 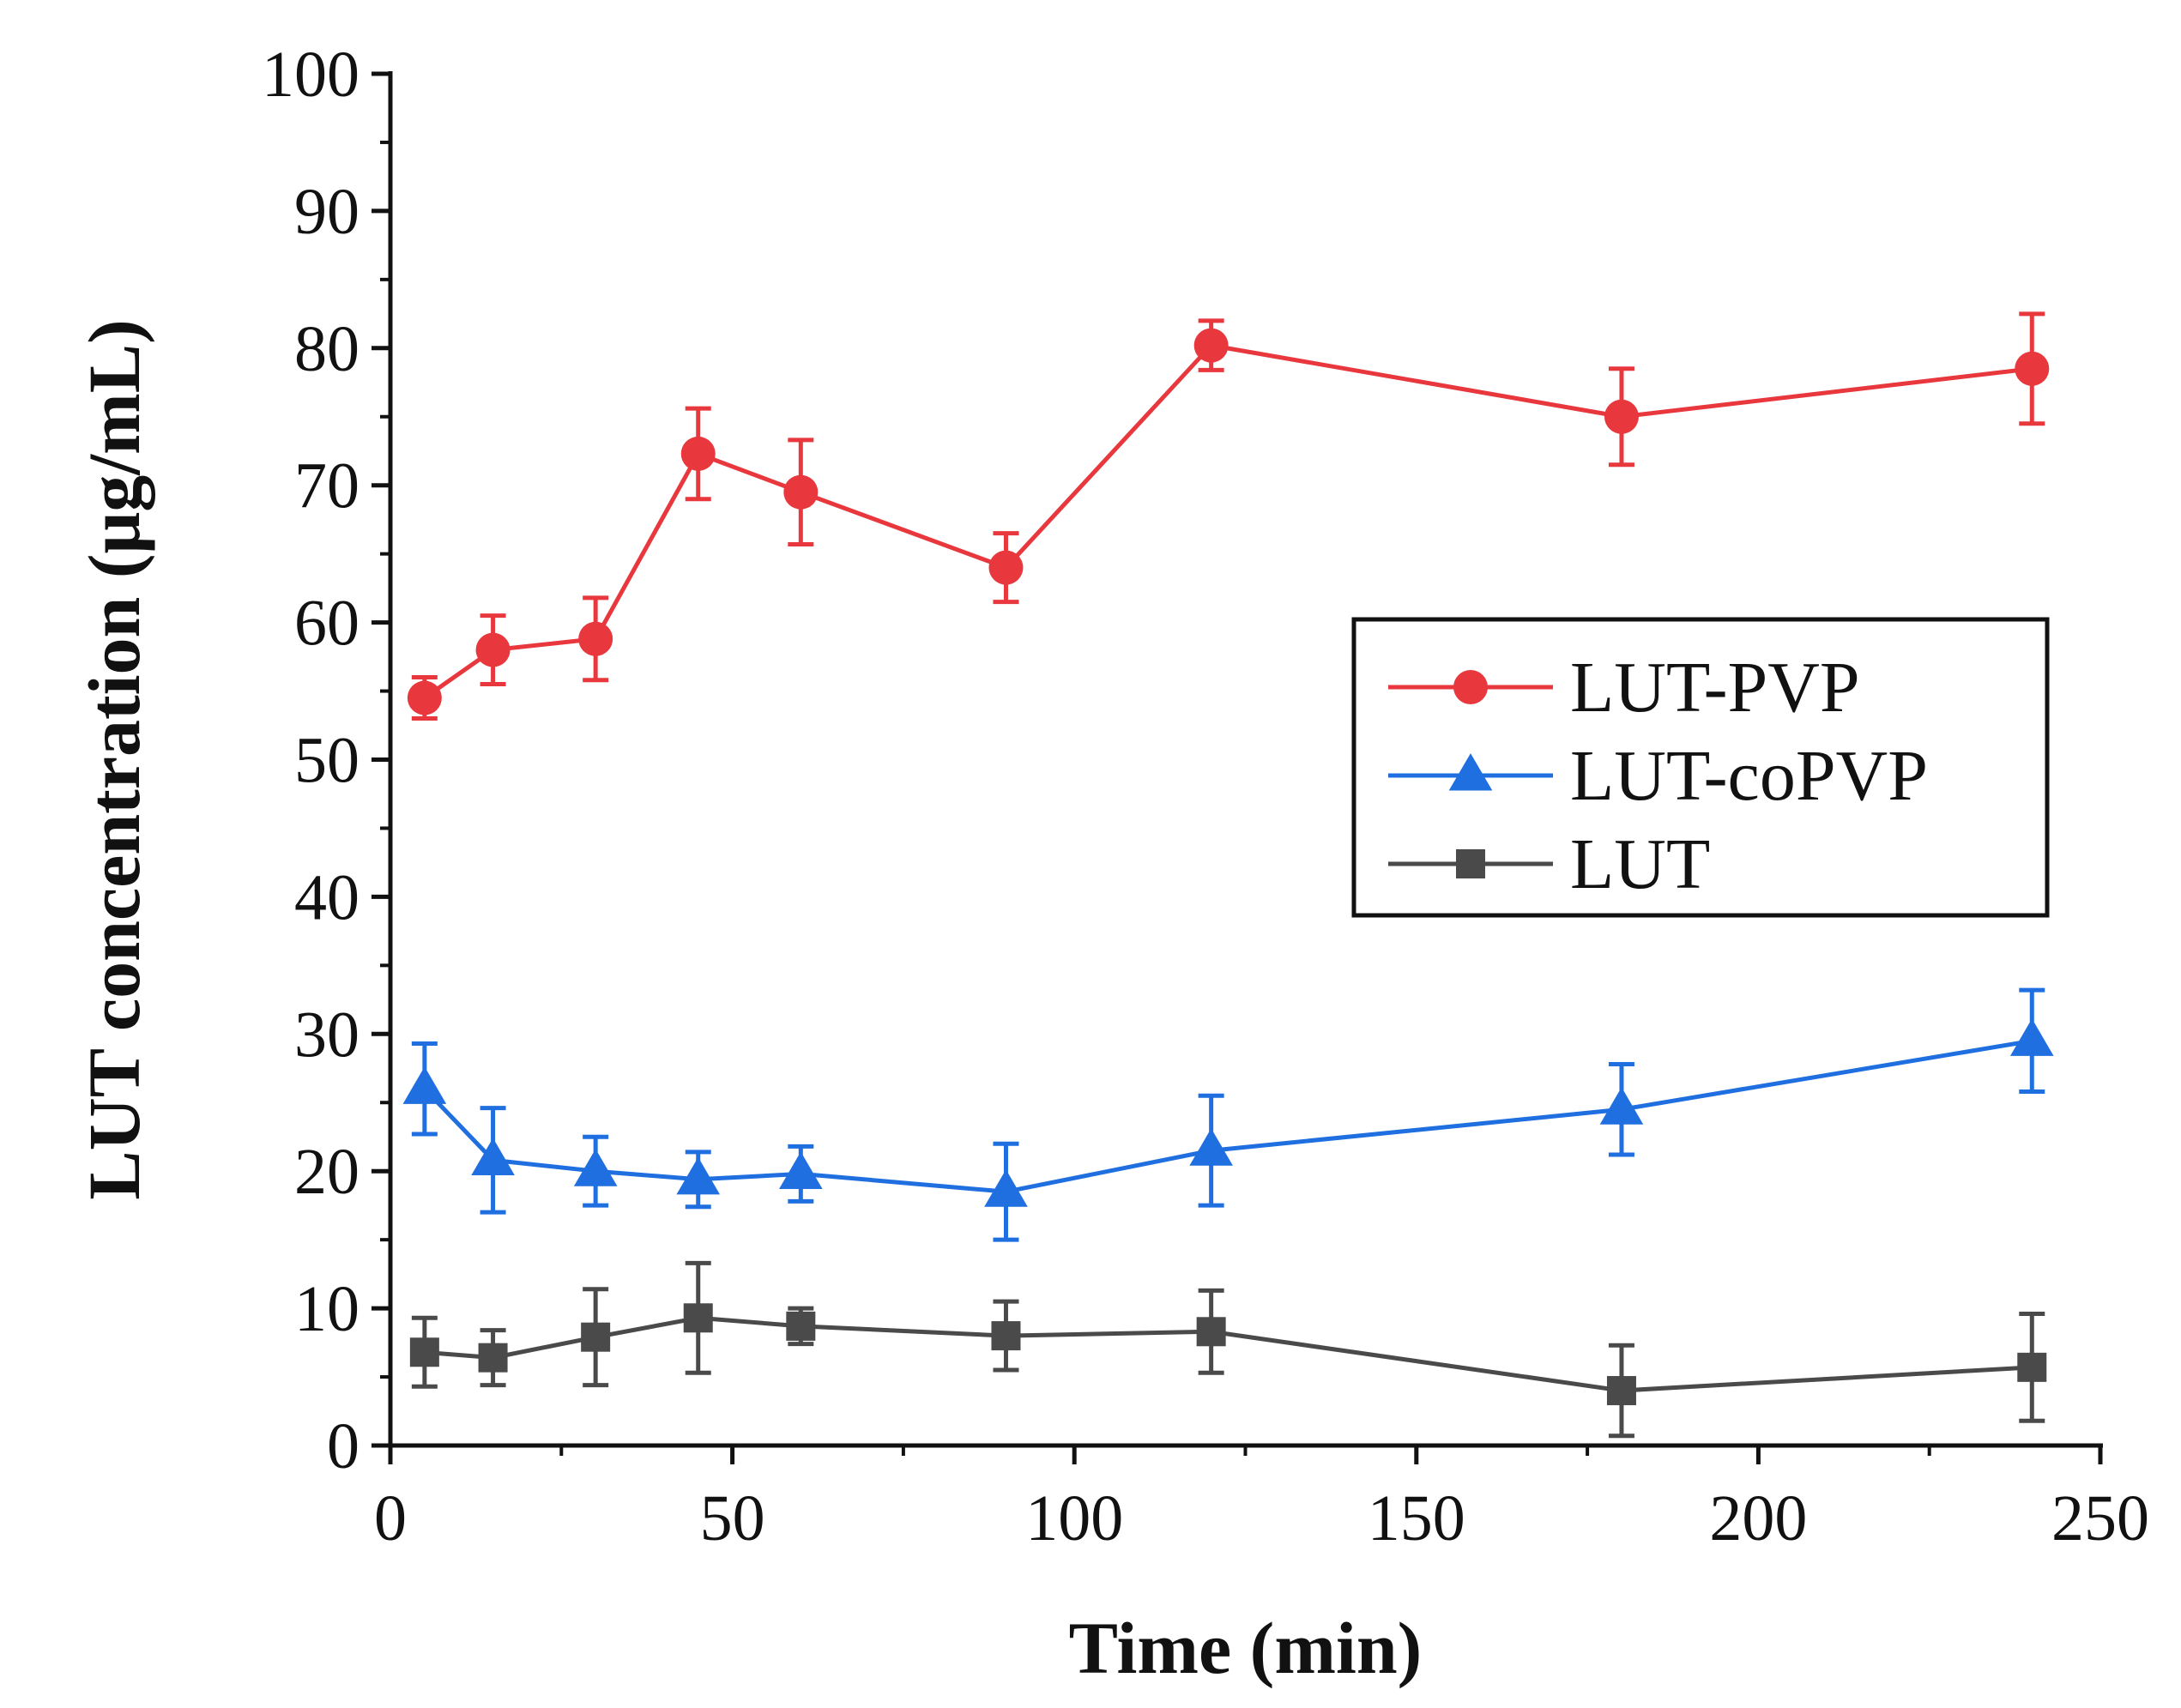 What do you see at coordinates (1549, 864) in the screenshot?
I see `legend-item-lut: LUT` at bounding box center [1549, 864].